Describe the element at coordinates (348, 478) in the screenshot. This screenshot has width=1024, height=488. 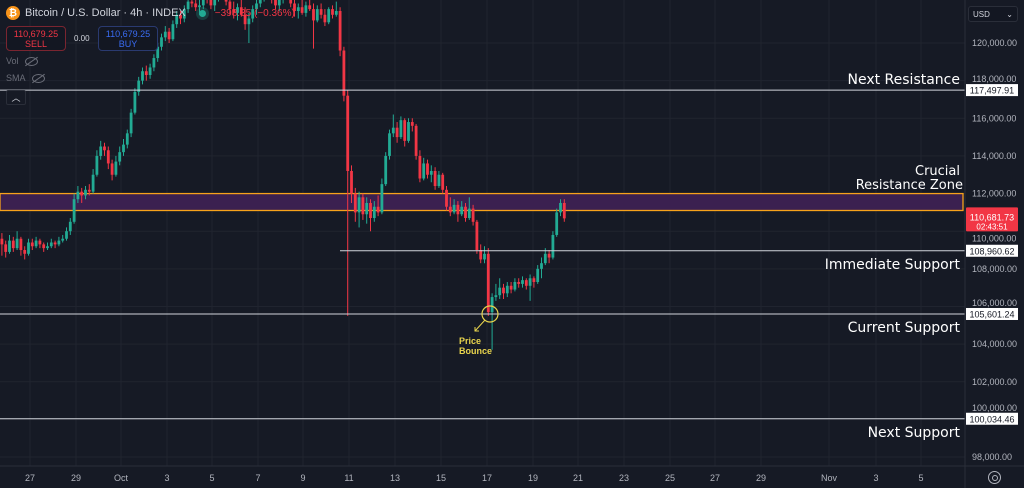
I see `time-tick-label: 11` at that location.